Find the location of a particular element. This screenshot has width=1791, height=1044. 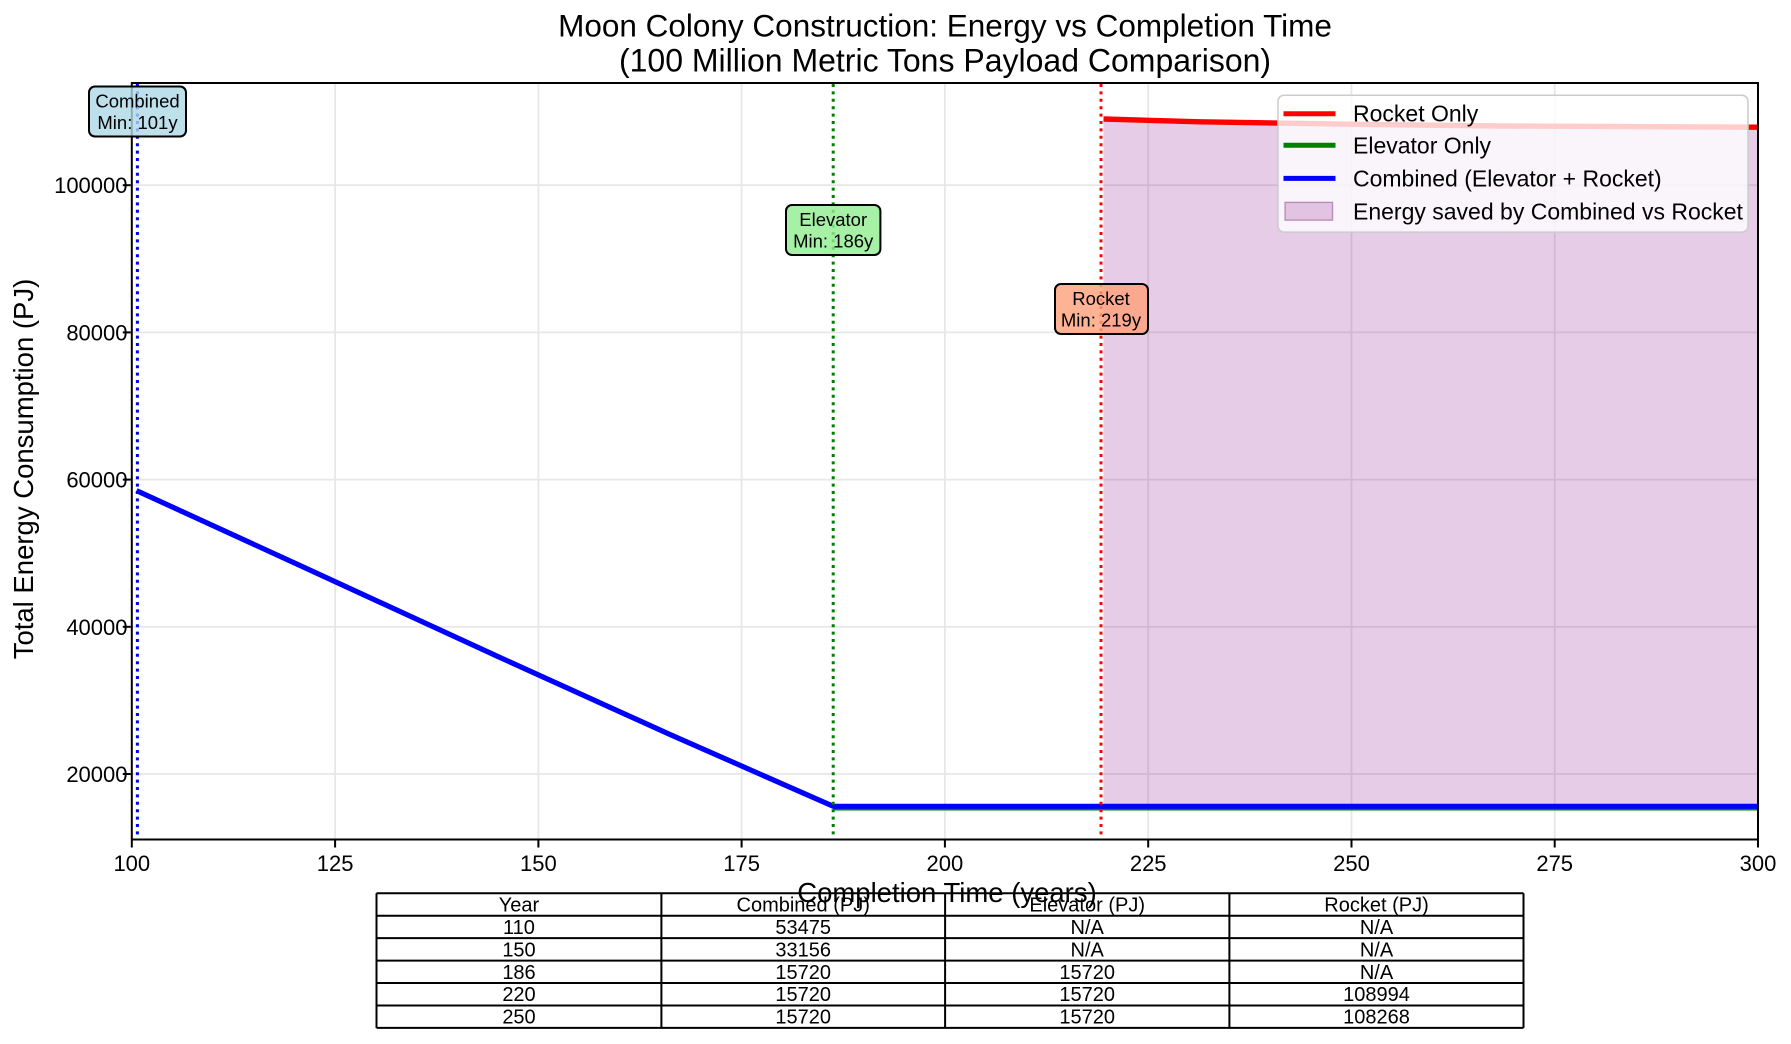

svg-text: 275 is located at coordinates (1554, 863).